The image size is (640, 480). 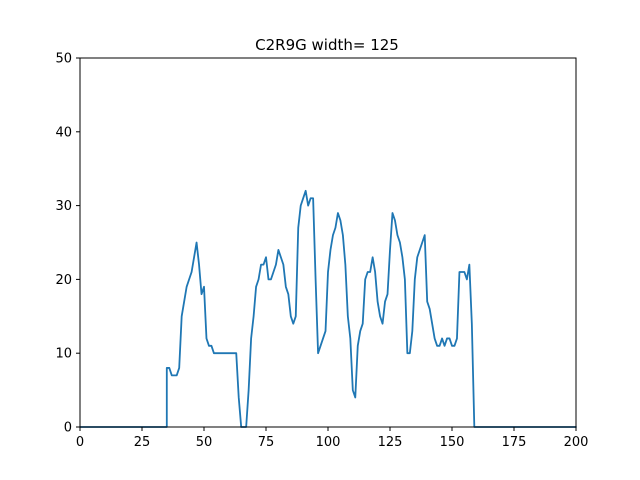 I want to click on x-tick-label: 75, so click(x=266, y=442).